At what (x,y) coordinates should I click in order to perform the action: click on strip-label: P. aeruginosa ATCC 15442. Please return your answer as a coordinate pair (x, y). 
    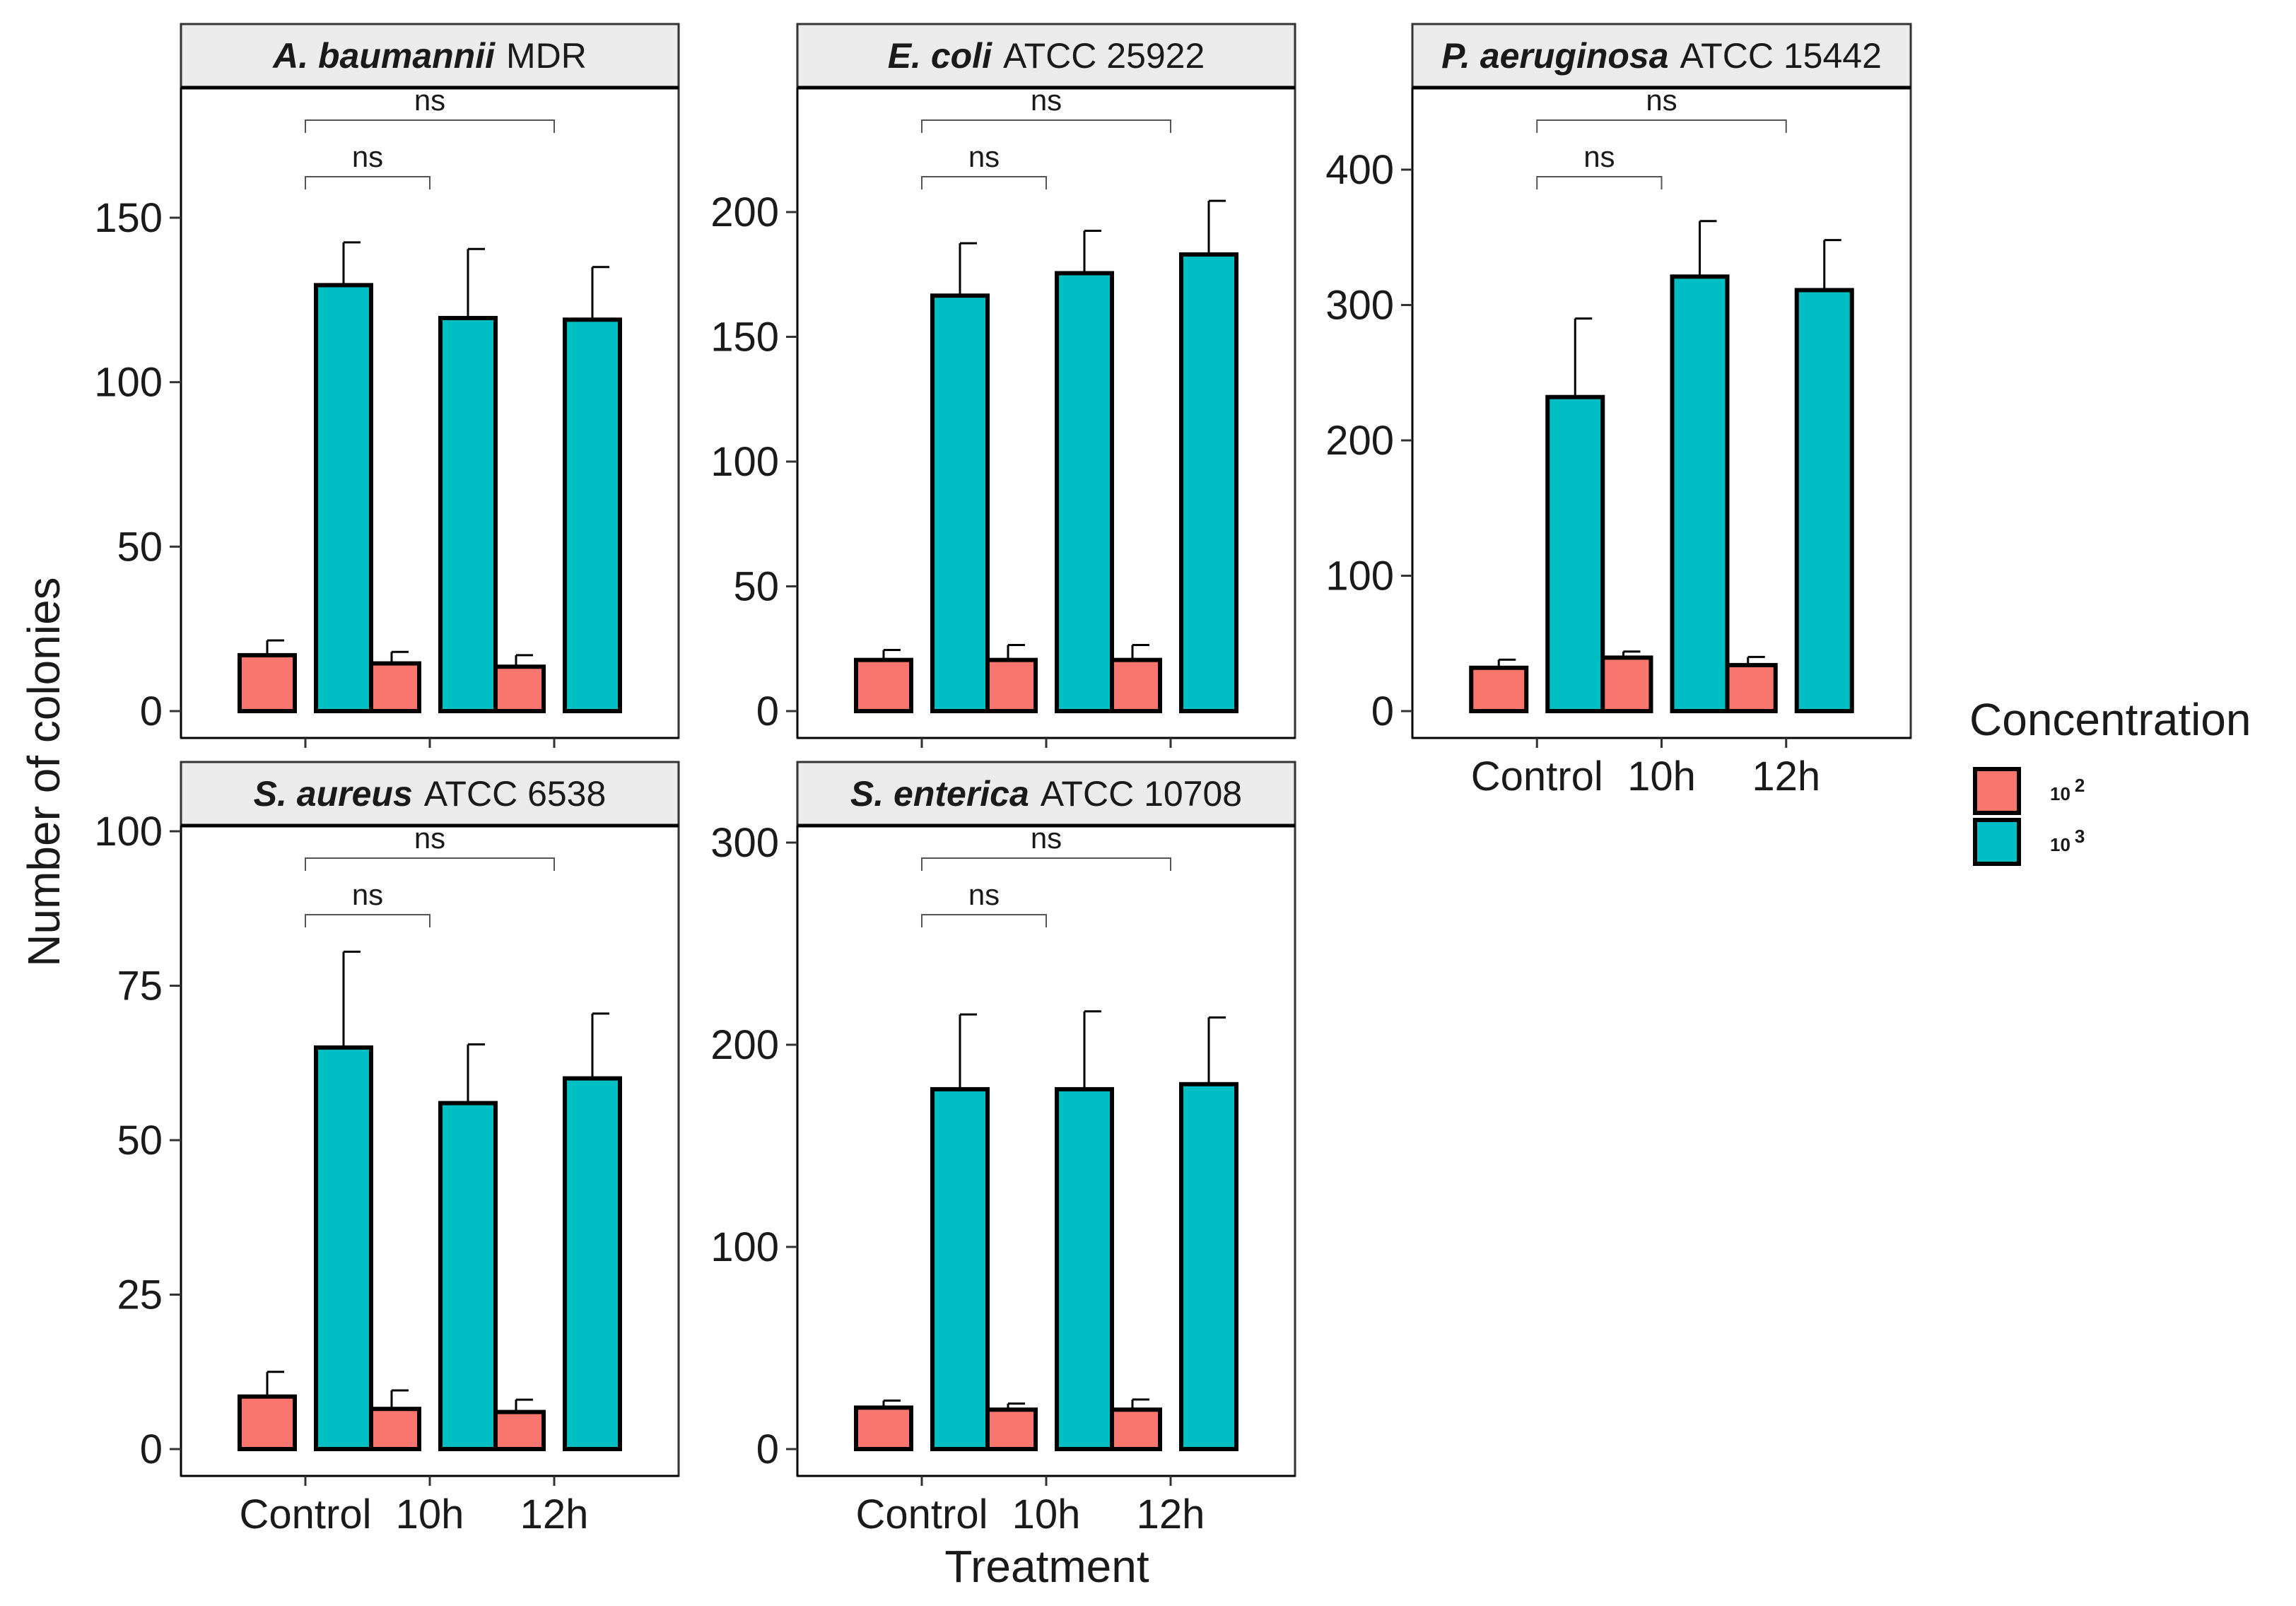
    Looking at the image, I should click on (1661, 56).